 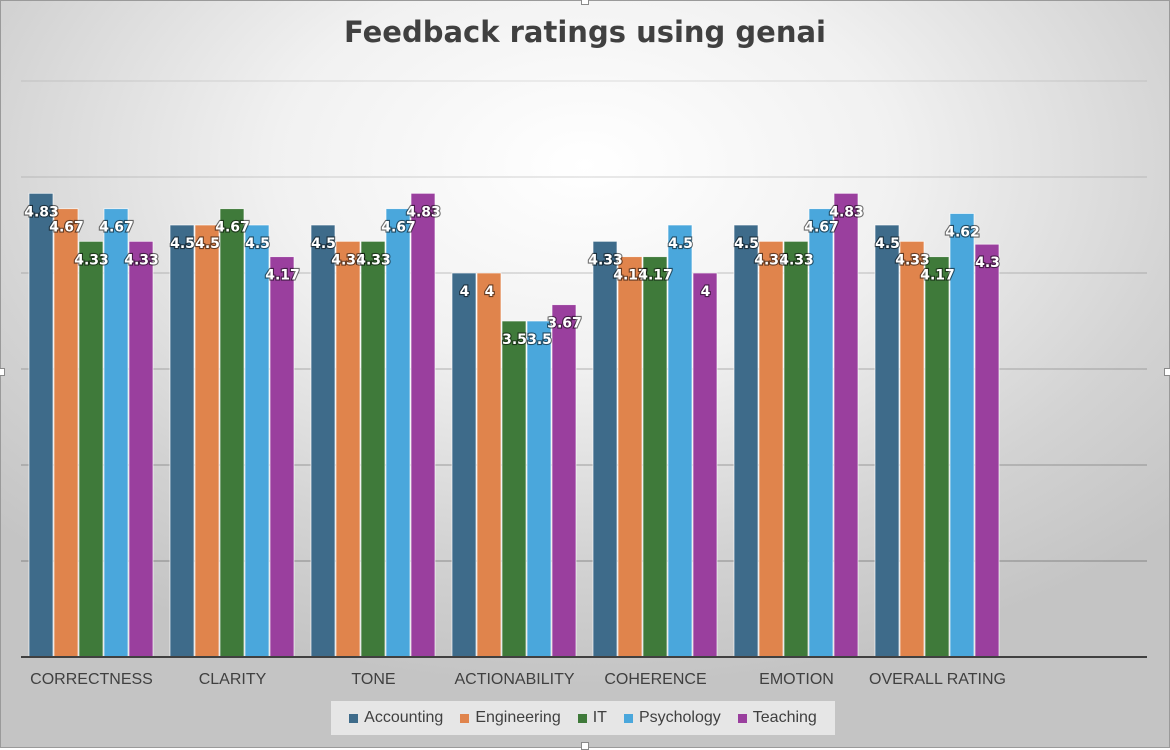 What do you see at coordinates (962, 435) in the screenshot?
I see `bar-psychology-overall-rating` at bounding box center [962, 435].